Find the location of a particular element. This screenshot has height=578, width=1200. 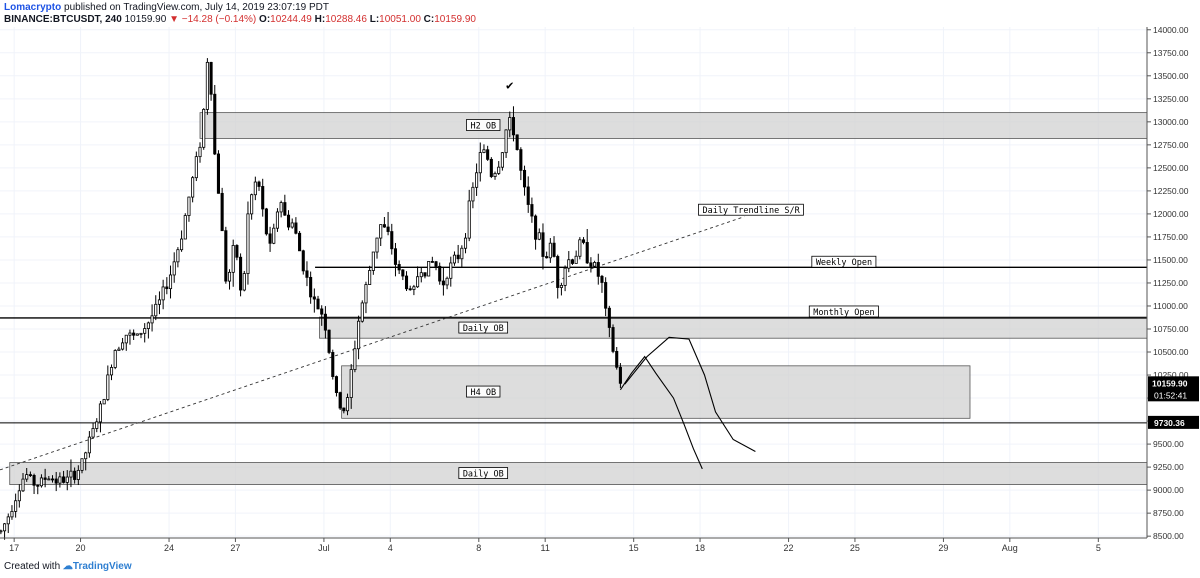

price-tick-label: 10250.00 is located at coordinates (1171, 375).